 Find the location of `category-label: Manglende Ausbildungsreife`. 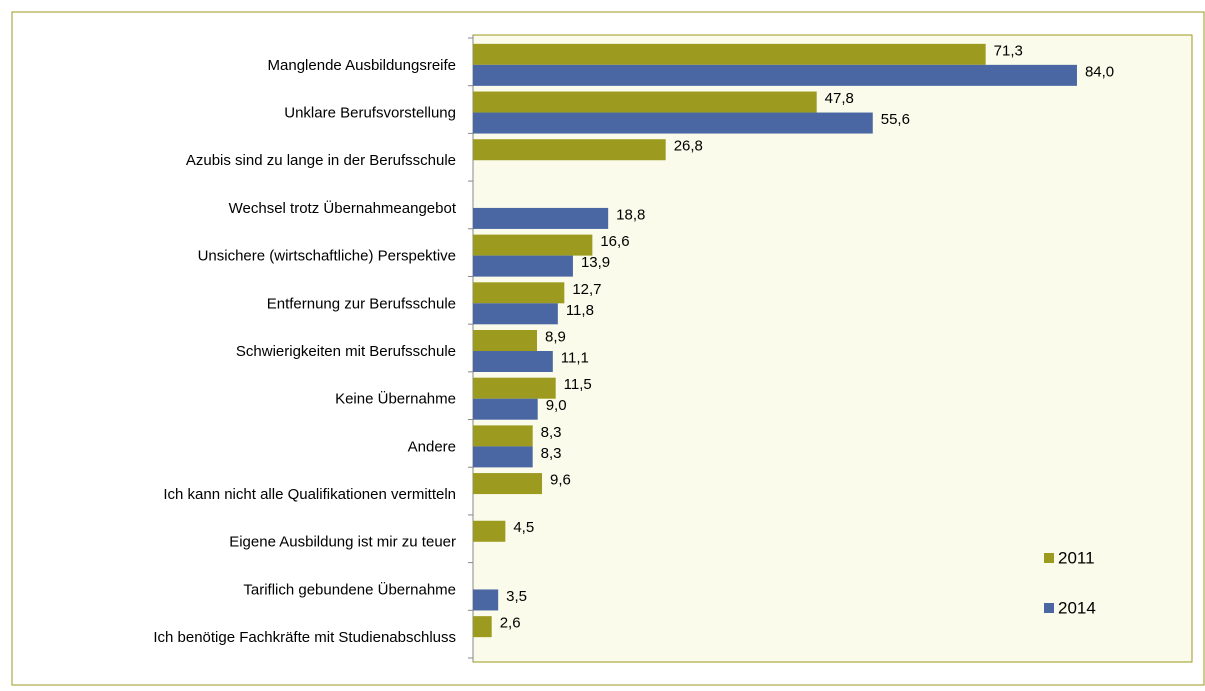

category-label: Manglende Ausbildungsreife is located at coordinates (362, 65).